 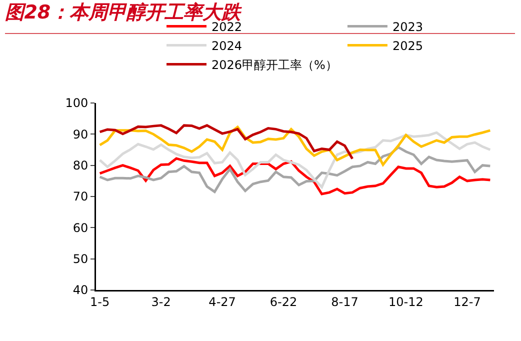 What do you see at coordinates (80, 165) in the screenshot?
I see `y-tick-label: 80` at bounding box center [80, 165].